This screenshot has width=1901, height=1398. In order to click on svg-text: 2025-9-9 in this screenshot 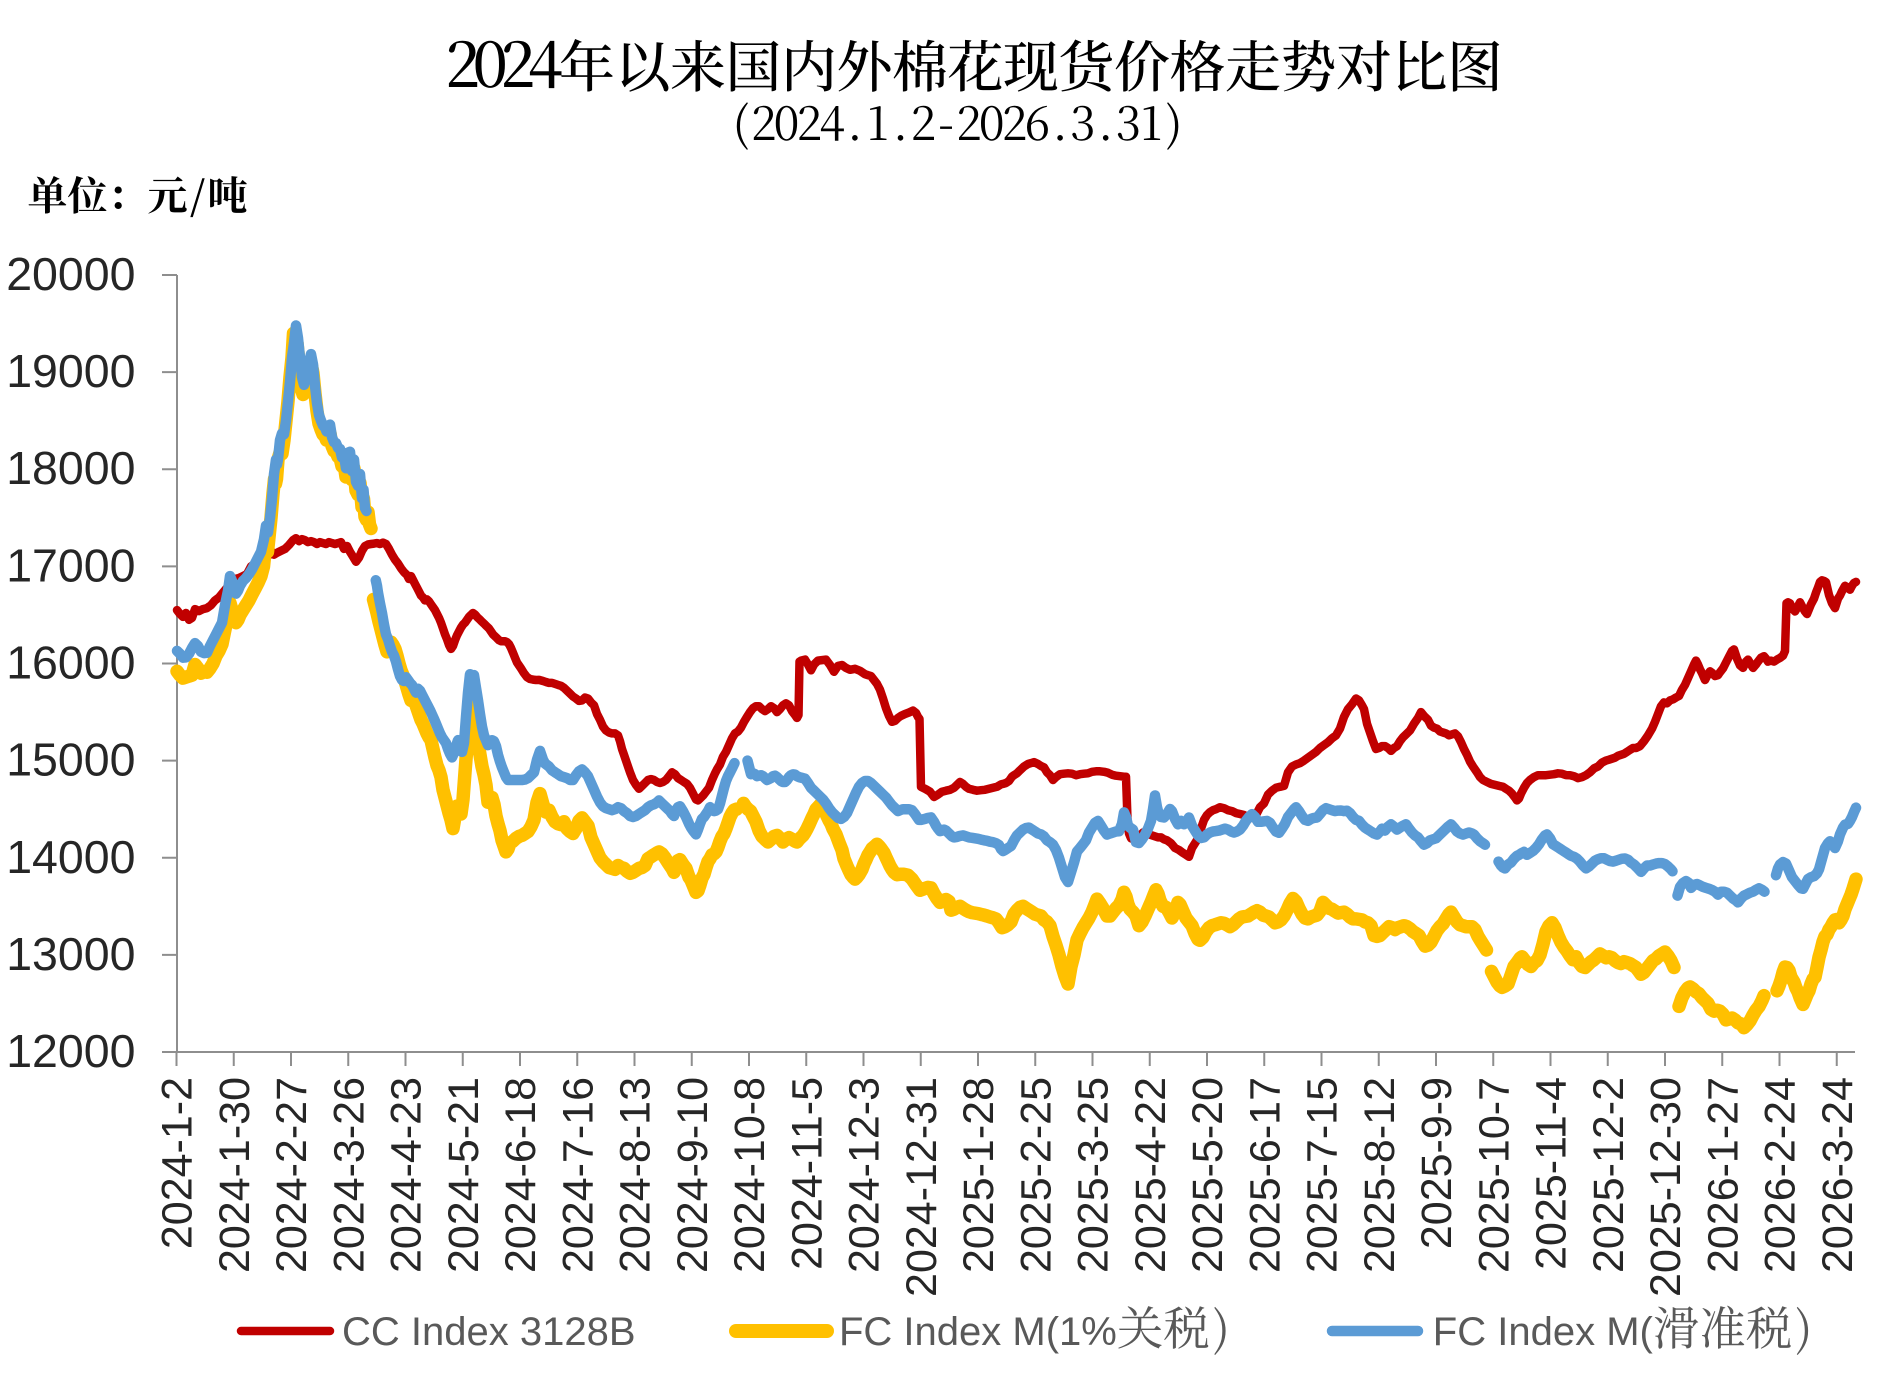, I will do `click(1437, 1163)`.